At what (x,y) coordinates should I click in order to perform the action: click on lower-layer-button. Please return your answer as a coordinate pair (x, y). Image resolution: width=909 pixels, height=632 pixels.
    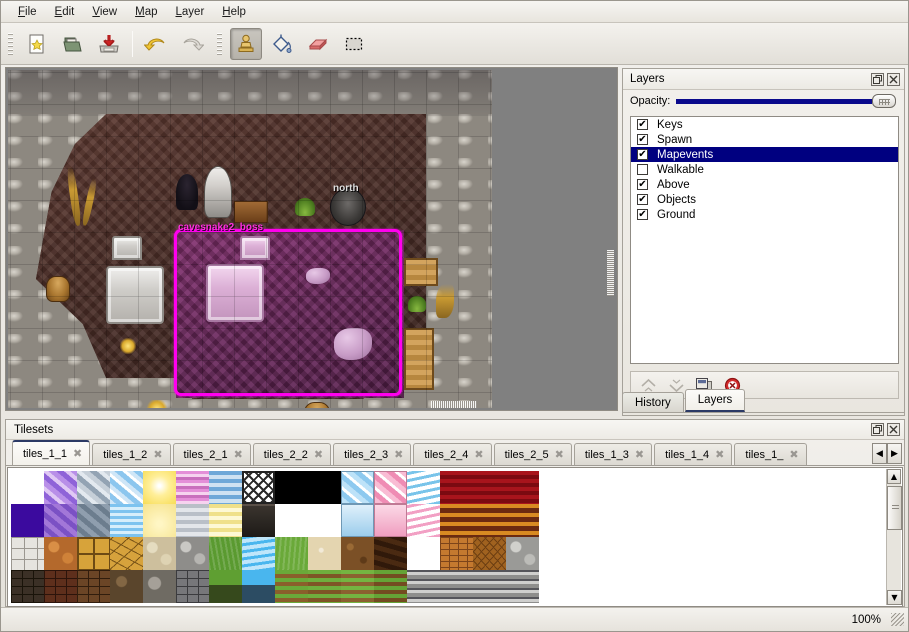
    Looking at the image, I should click on (676, 385).